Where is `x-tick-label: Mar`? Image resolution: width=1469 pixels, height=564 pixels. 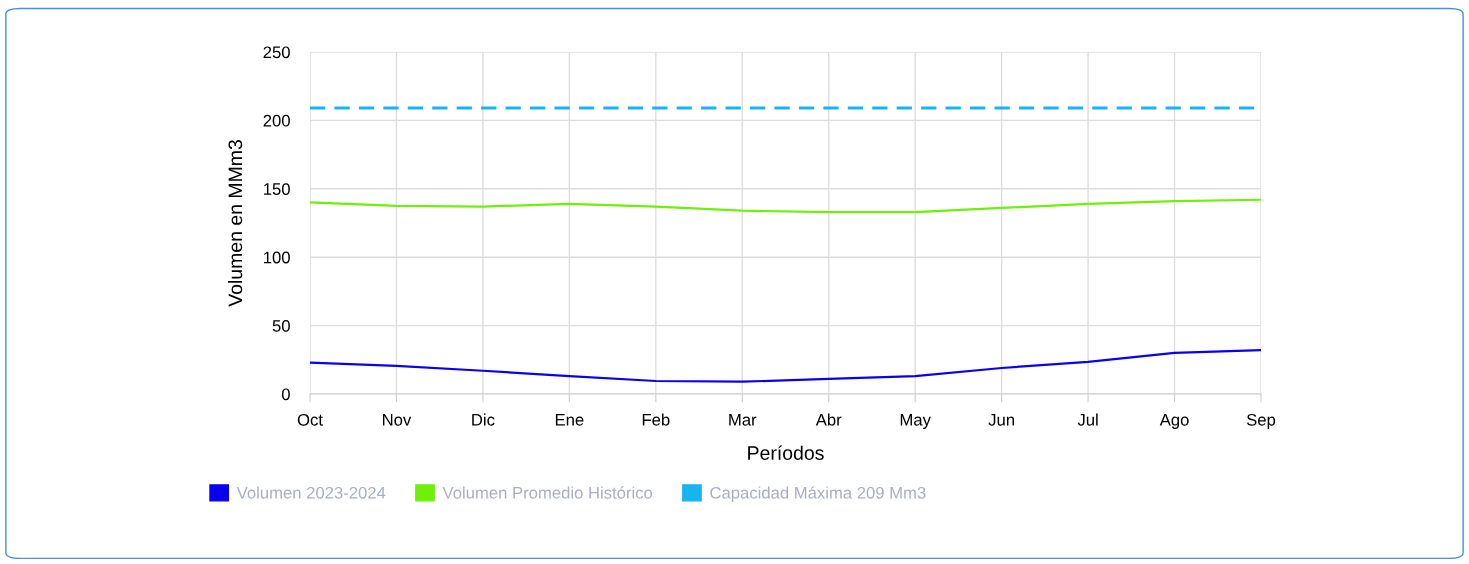 x-tick-label: Mar is located at coordinates (743, 420).